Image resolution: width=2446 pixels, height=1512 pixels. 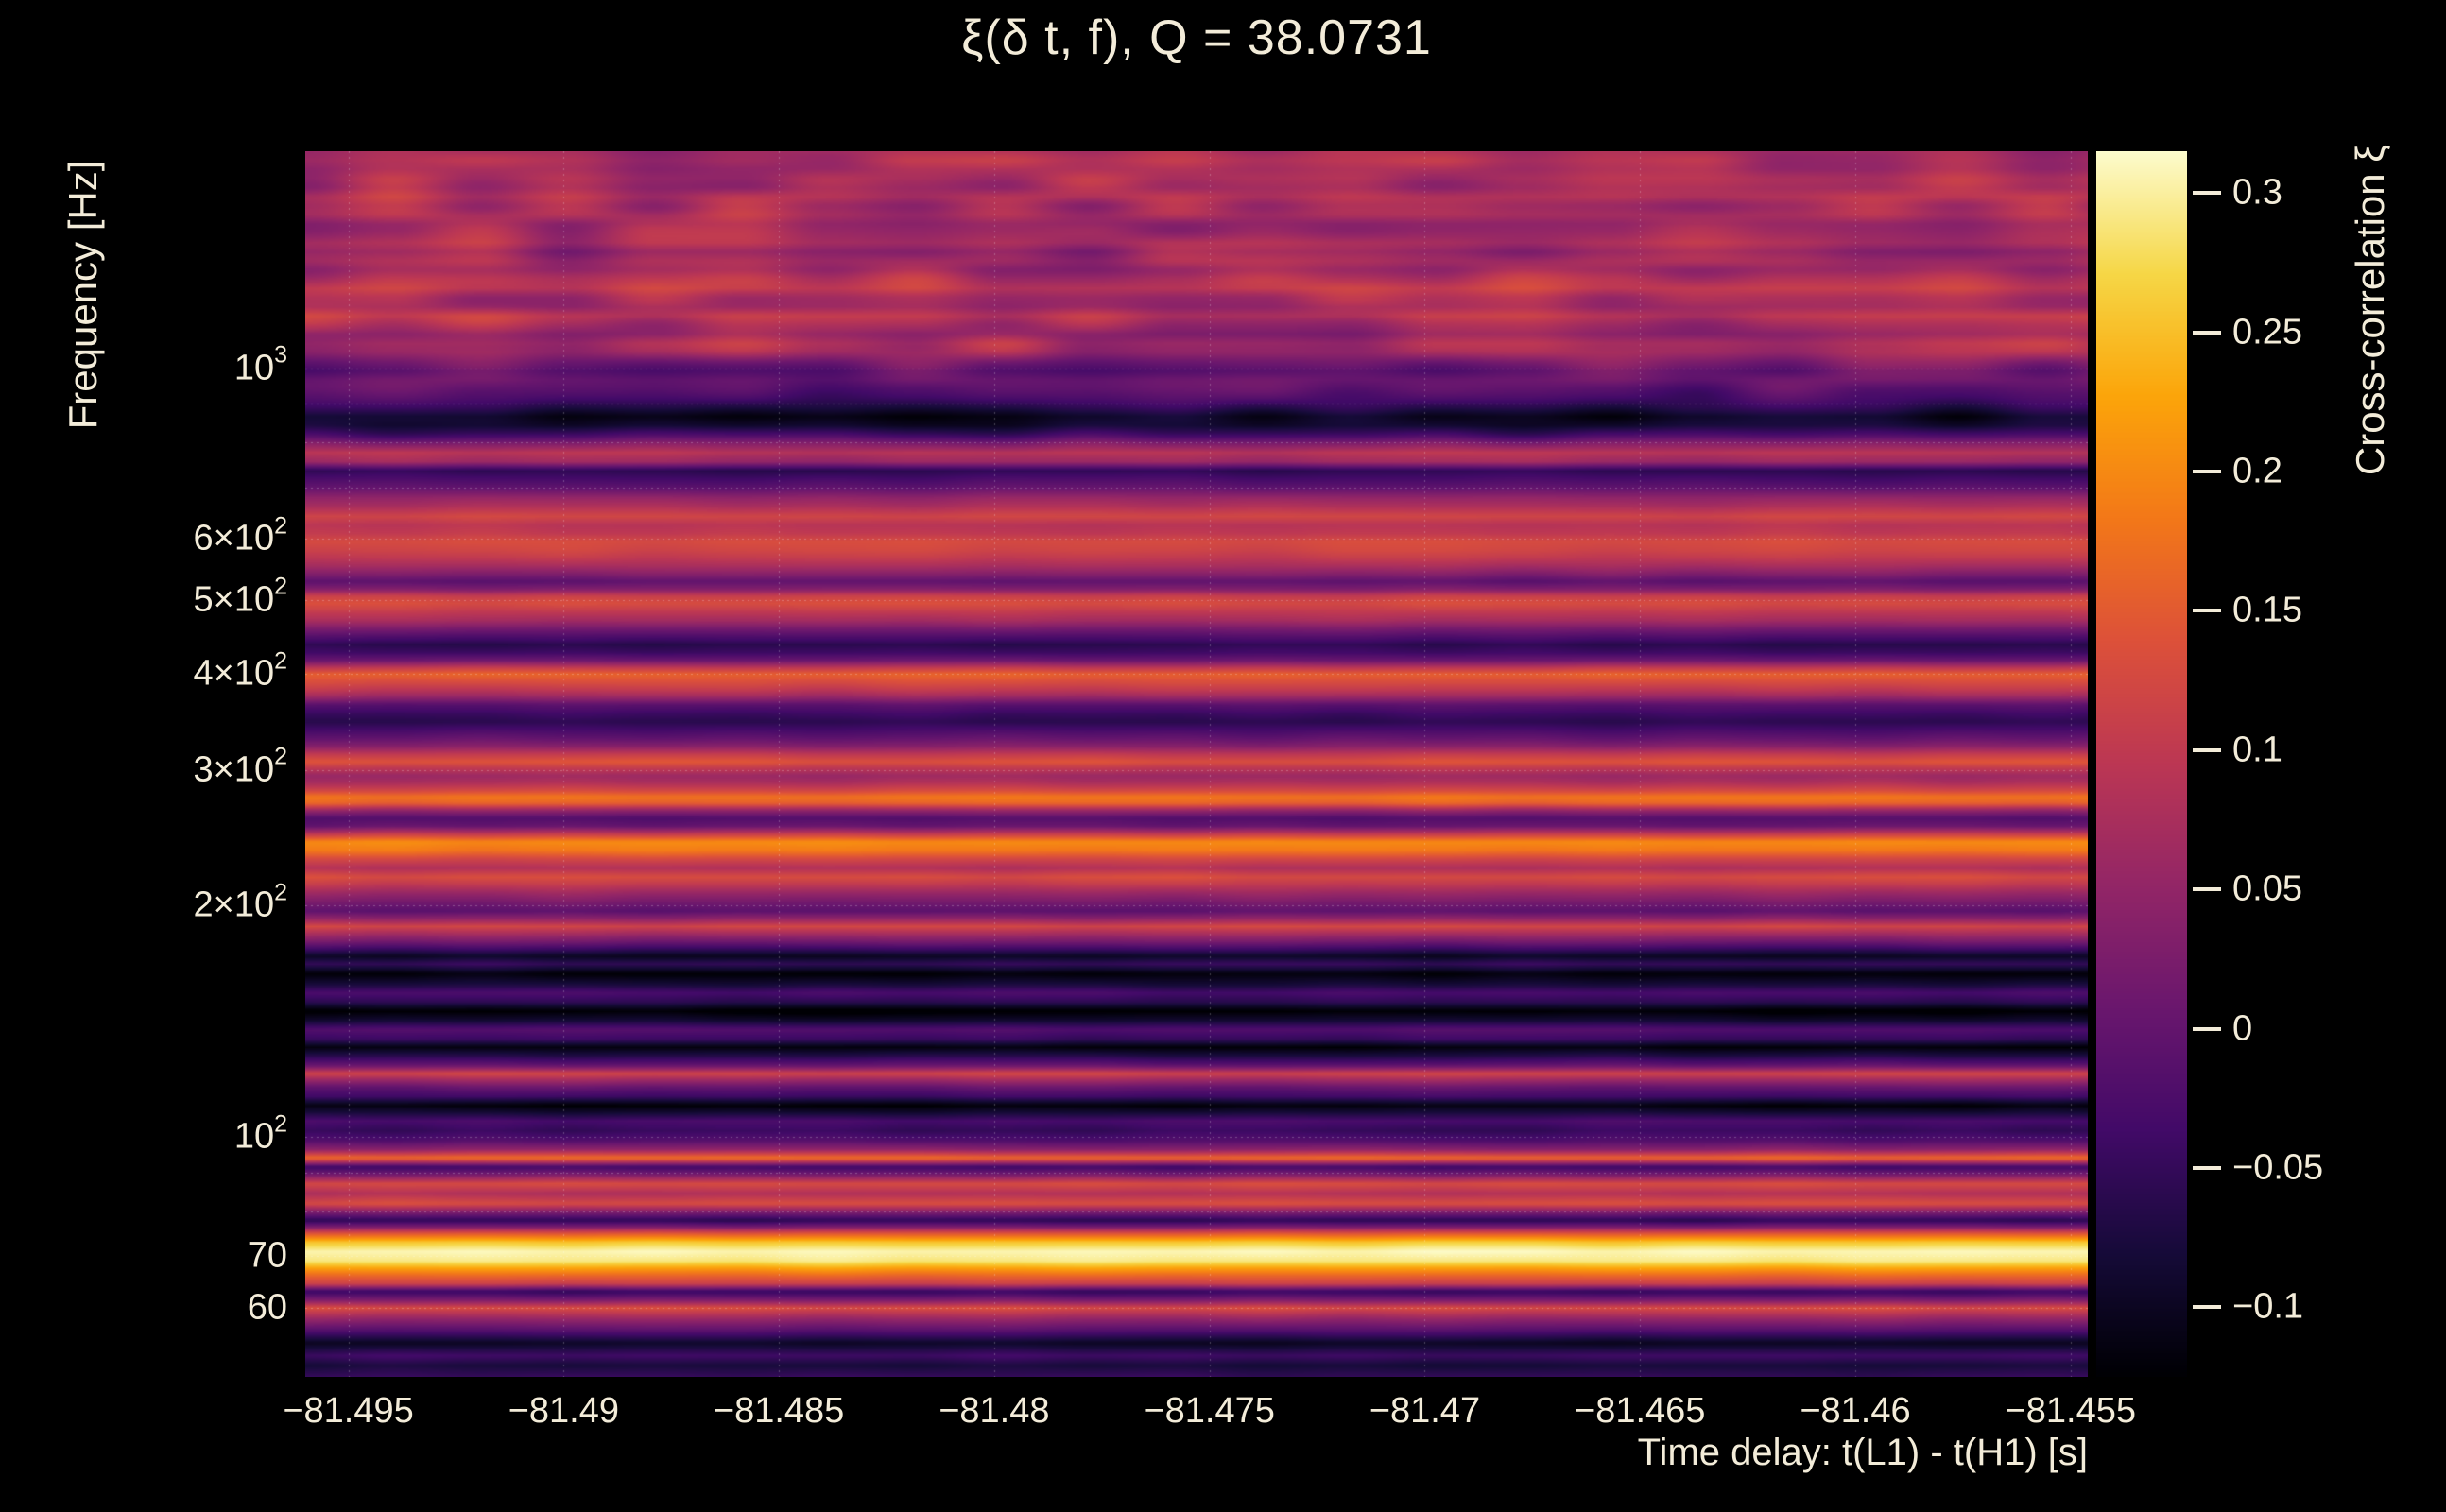 What do you see at coordinates (2267, 888) in the screenshot?
I see `colorbar-tick-label: 0.05` at bounding box center [2267, 888].